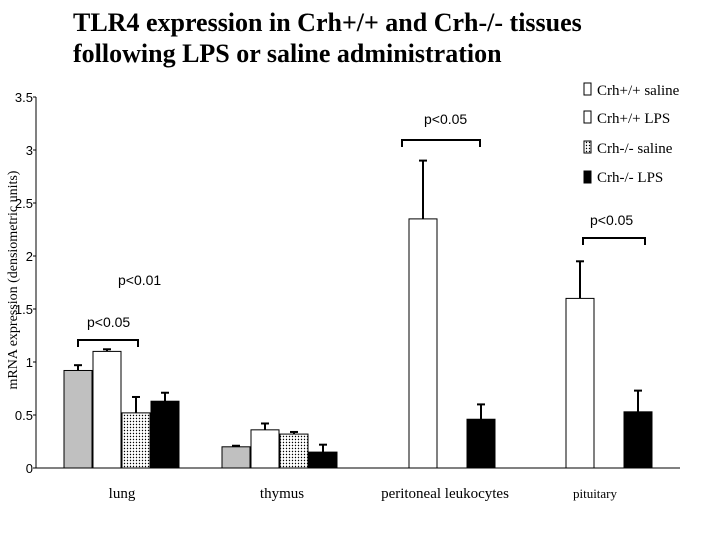 The width and height of the screenshot is (720, 540). Describe the element at coordinates (445, 494) in the screenshot. I see `x-category-label: peritoneal leukocytes` at that location.